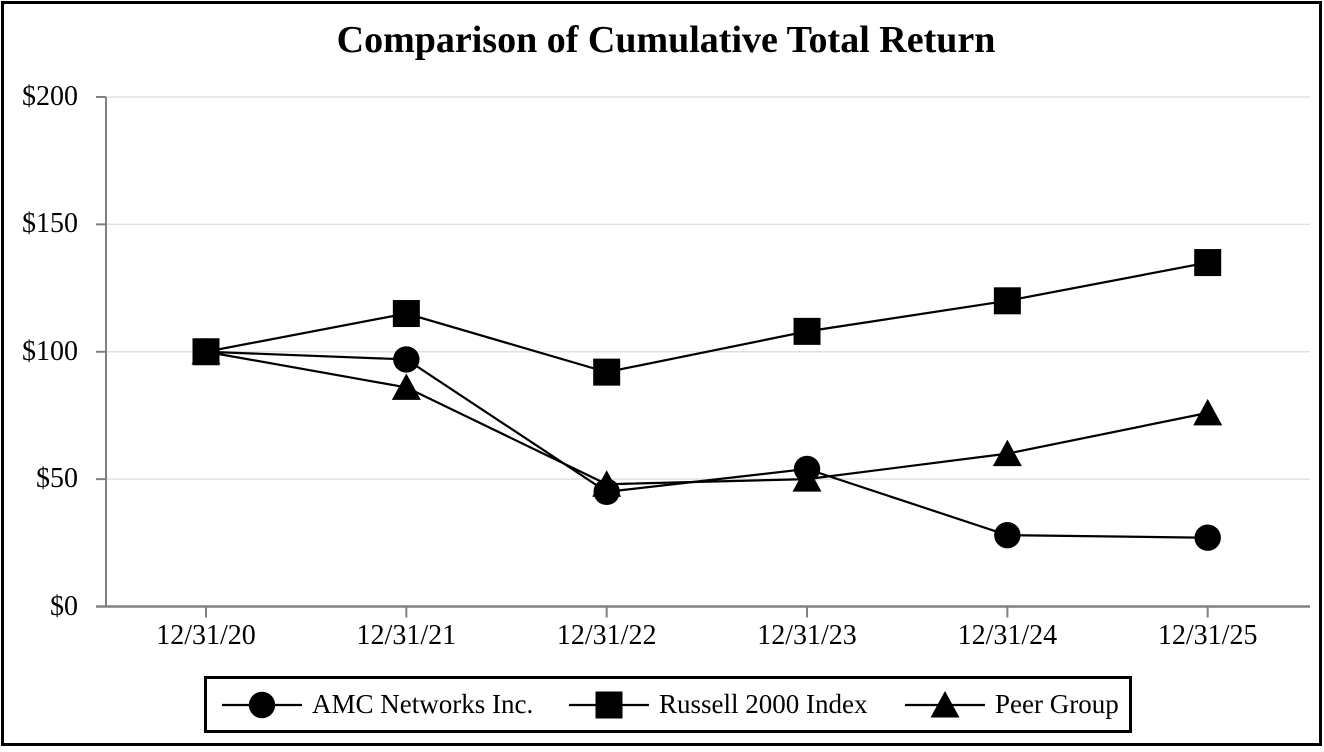 This screenshot has width=1324, height=752. I want to click on legend-item-peer-group: Peer Group, so click(1012, 705).